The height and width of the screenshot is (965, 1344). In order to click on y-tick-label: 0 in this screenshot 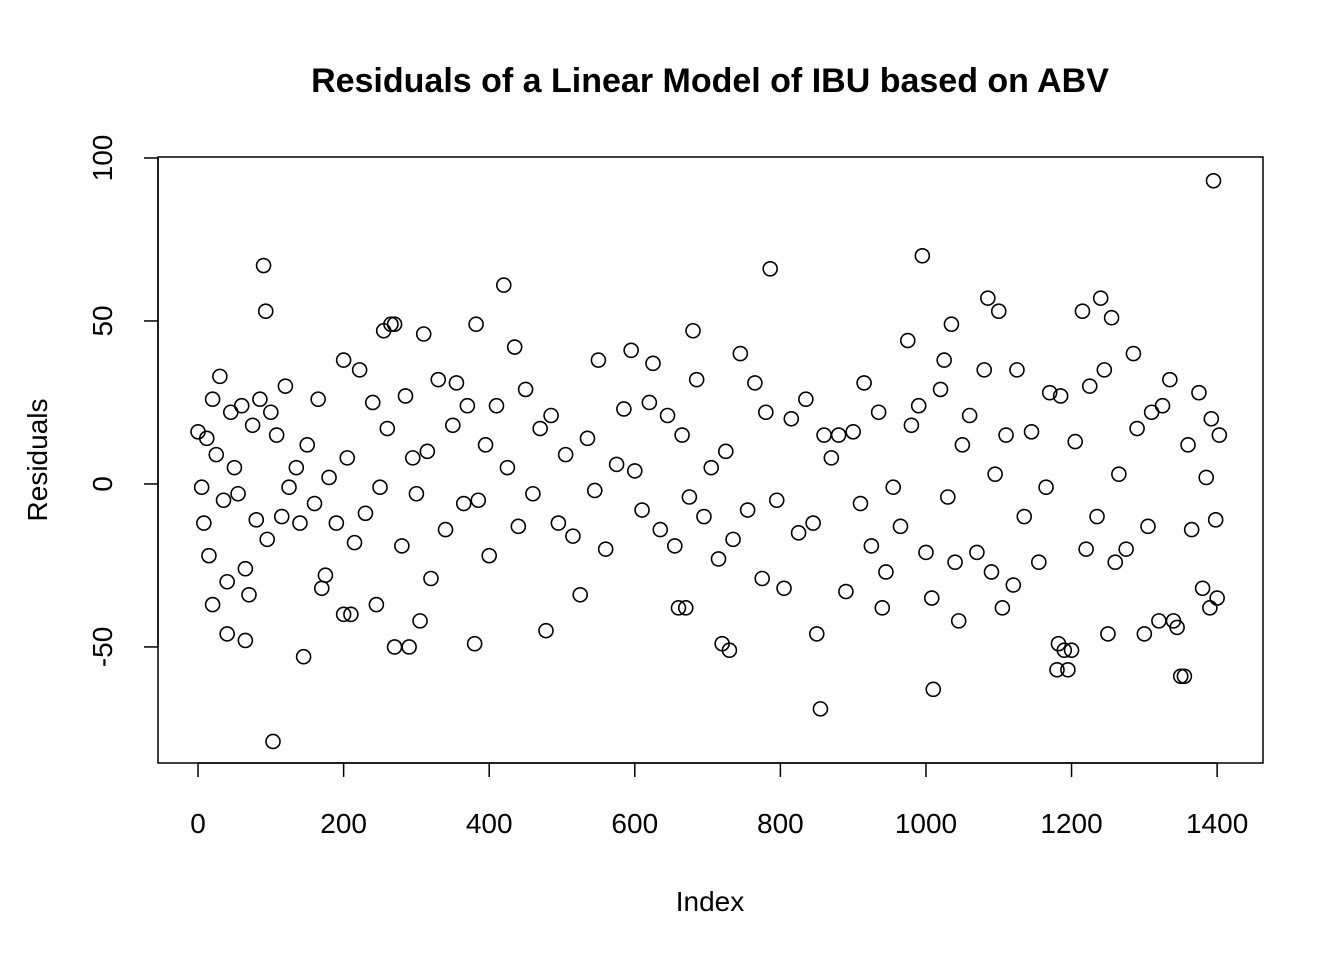, I will do `click(102, 484)`.